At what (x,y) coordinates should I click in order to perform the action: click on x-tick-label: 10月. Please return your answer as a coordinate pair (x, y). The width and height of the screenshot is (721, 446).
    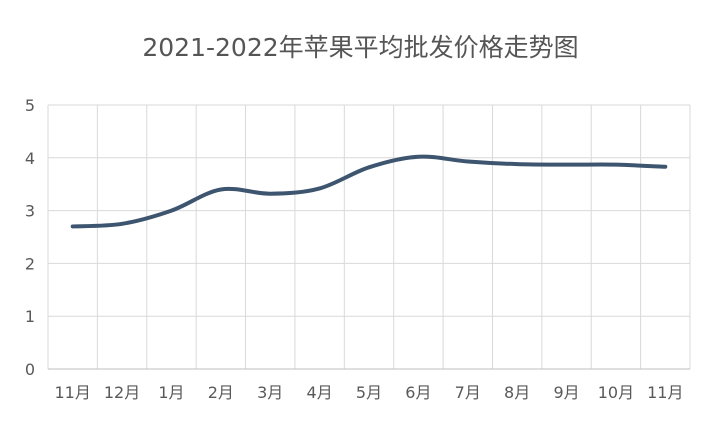
    Looking at the image, I should click on (616, 392).